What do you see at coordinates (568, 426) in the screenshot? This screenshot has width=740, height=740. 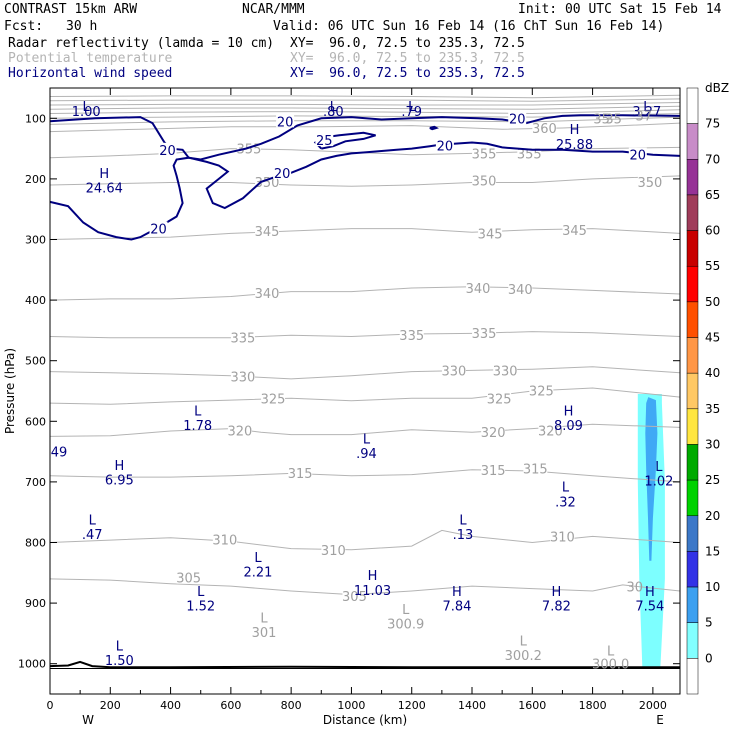 I see `high-value-wind-7: 8.09` at bounding box center [568, 426].